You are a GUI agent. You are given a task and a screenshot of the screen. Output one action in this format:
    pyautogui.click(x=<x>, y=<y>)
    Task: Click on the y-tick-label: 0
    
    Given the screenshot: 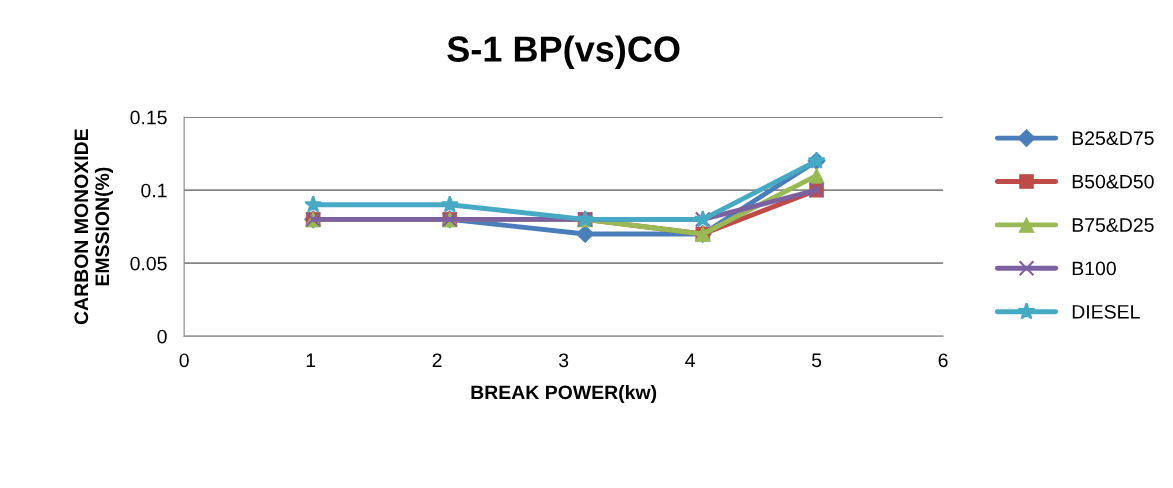 What is the action you would take?
    pyautogui.click(x=162, y=336)
    